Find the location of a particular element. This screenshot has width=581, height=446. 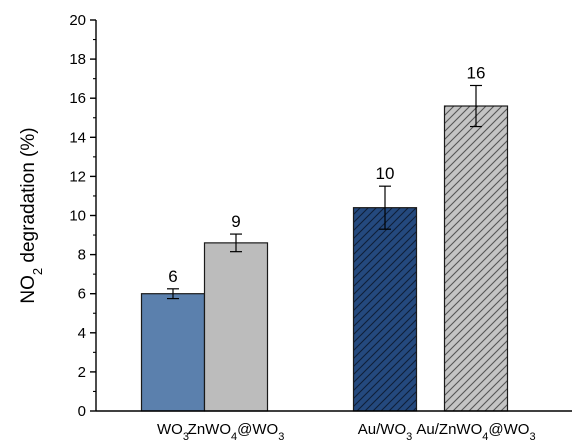

y-tick-label-4: 8 is located at coordinates (82, 255).